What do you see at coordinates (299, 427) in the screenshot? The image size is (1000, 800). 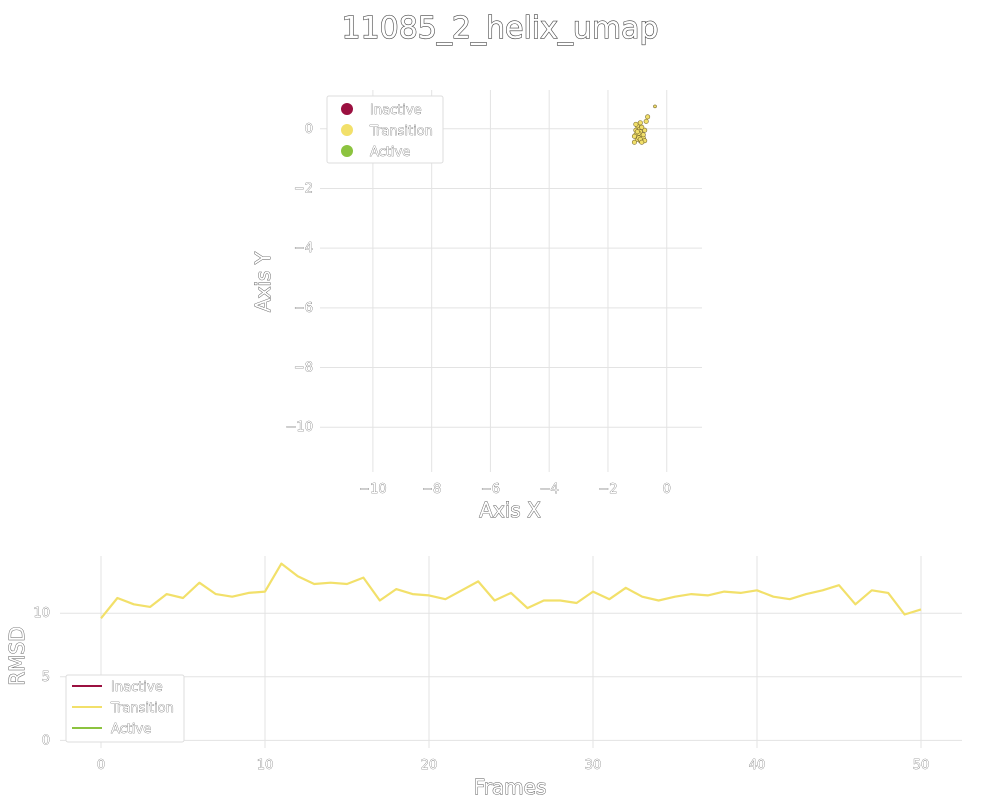 I see `scatter-y-tick-label: −10` at bounding box center [299, 427].